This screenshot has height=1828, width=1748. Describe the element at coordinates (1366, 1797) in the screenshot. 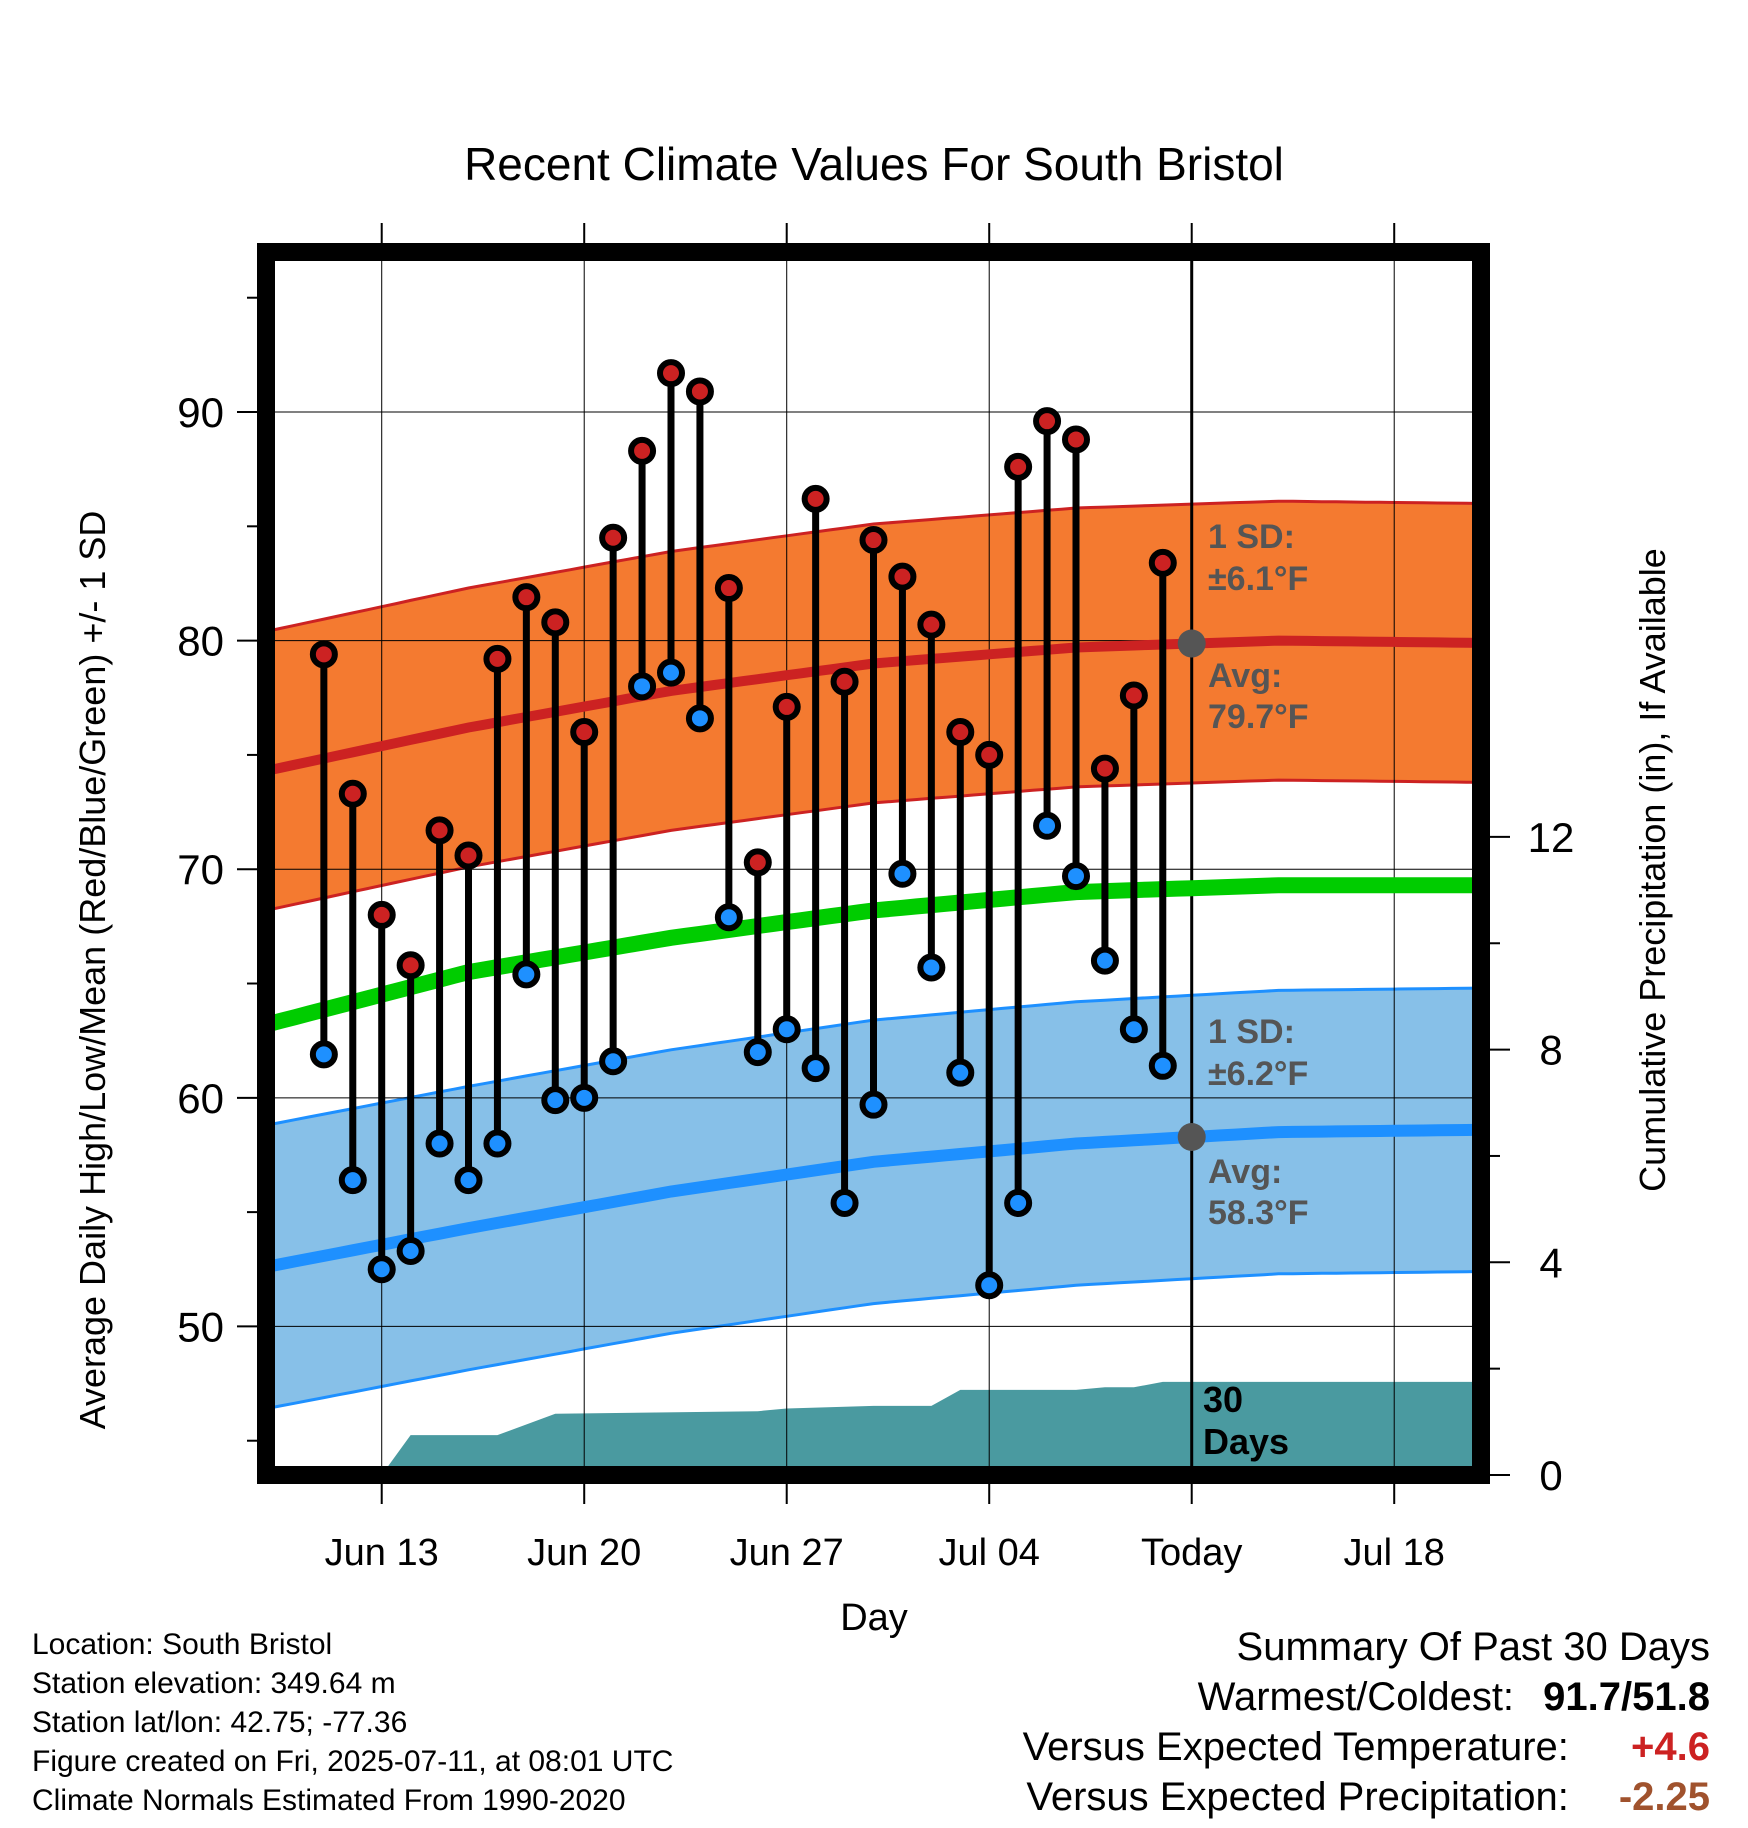

I see `summary-precip: Versus Expected Precipitation: -2.25` at that location.